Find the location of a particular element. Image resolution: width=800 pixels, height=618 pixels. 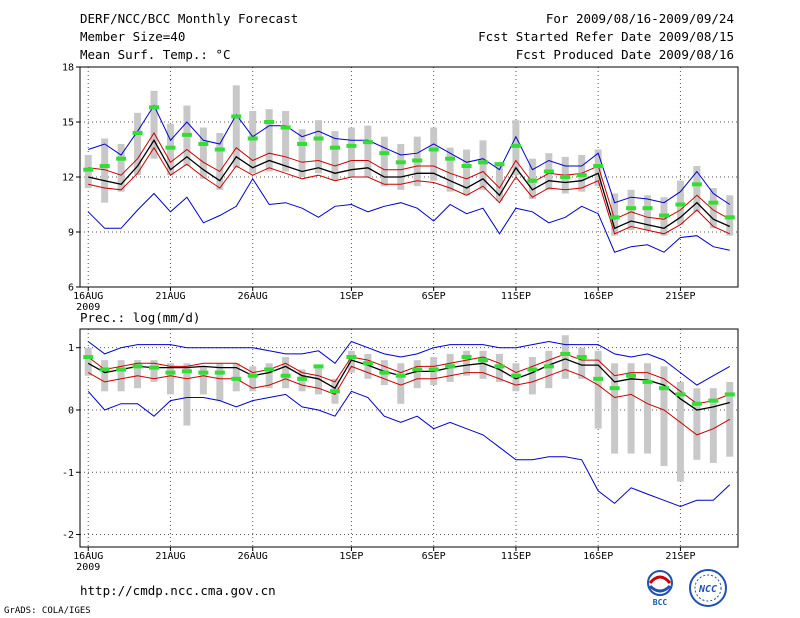

panel0-ytick-label: 12 is located at coordinates (68, 178).